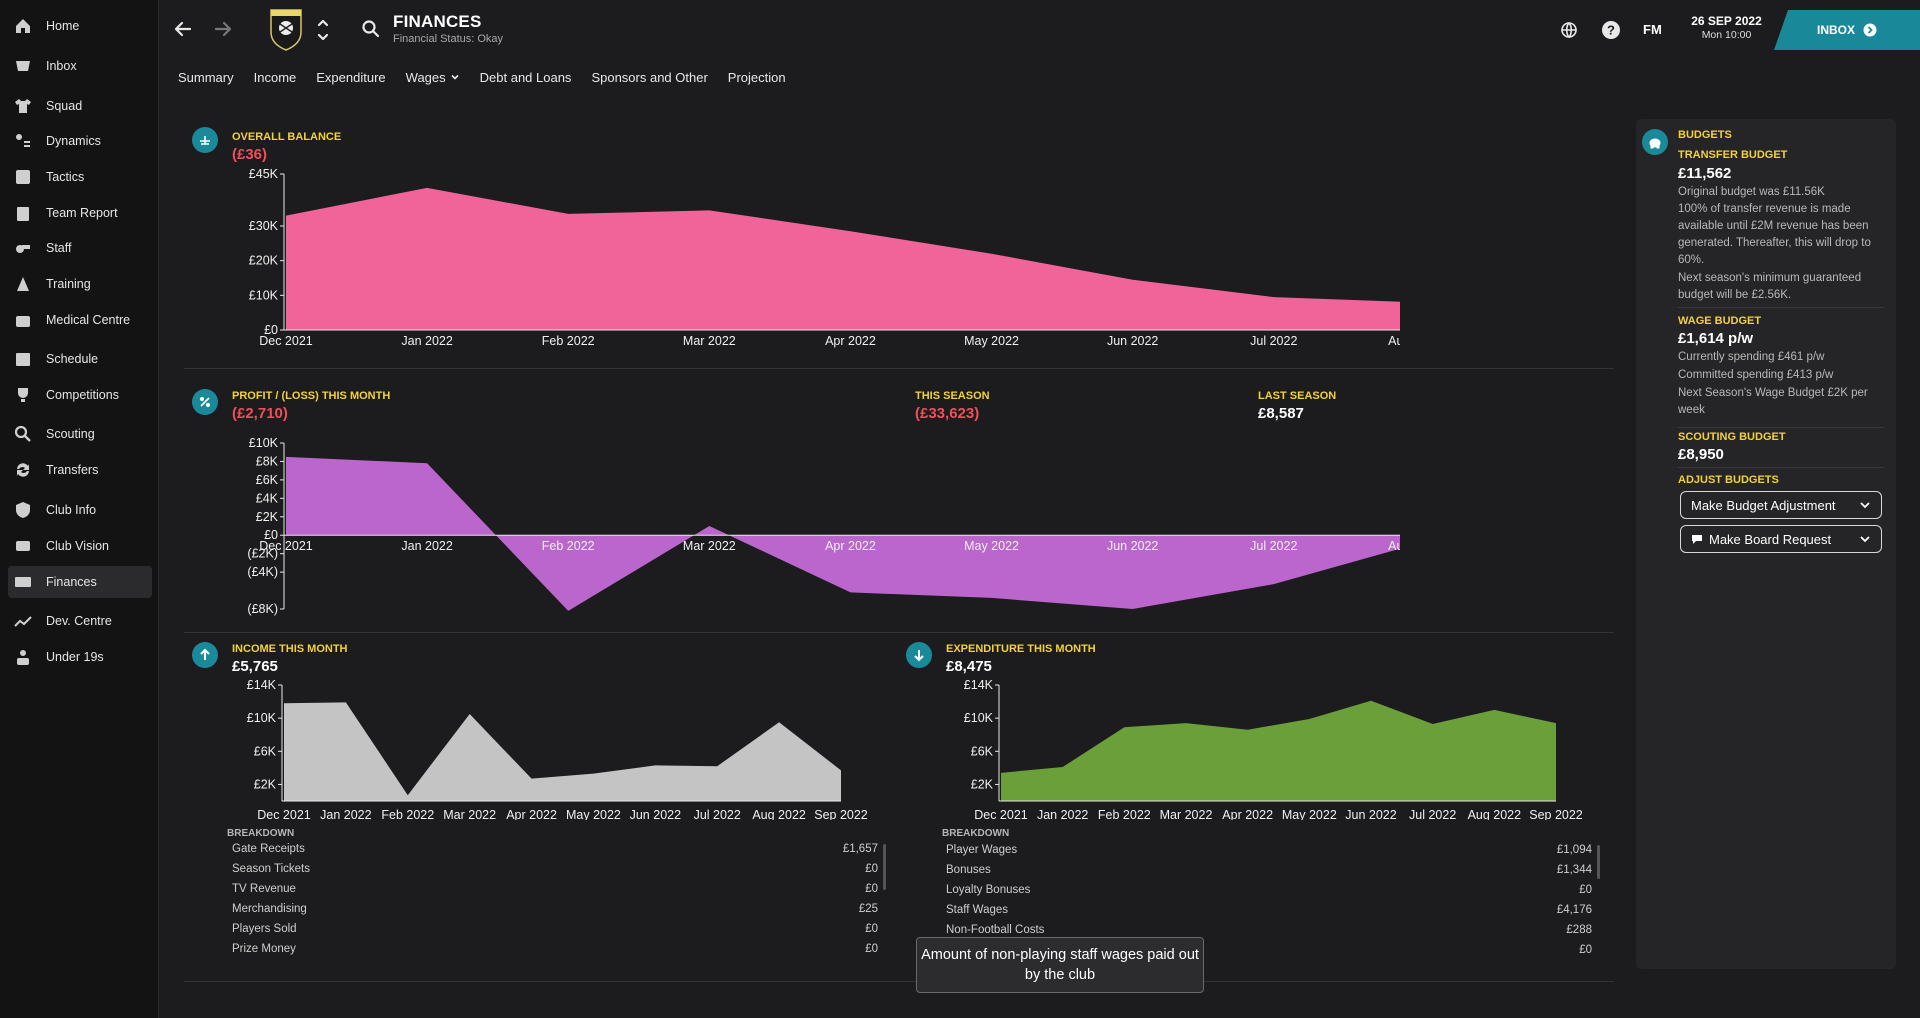 Image resolution: width=1920 pixels, height=1018 pixels. Describe the element at coordinates (1269, 914) in the screenshot. I see `breakdown-row: Staff Wages £4,176` at that location.